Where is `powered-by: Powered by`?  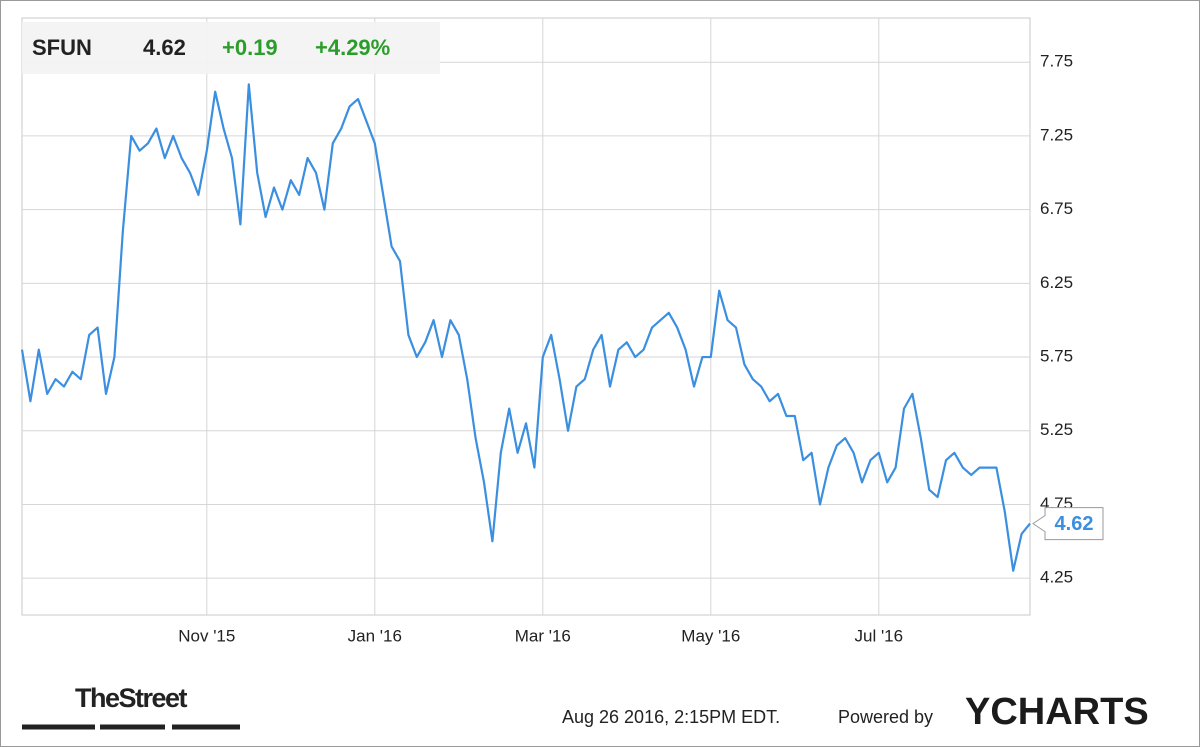 powered-by: Powered by is located at coordinates (885, 717).